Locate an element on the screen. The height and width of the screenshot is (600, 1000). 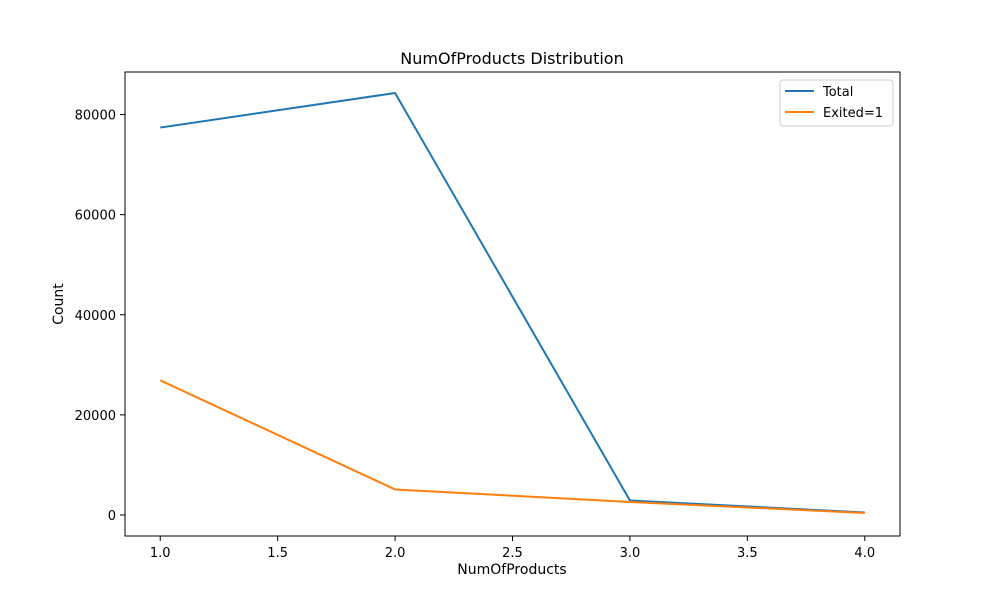
y-tick-label: 20000 is located at coordinates (95, 416).